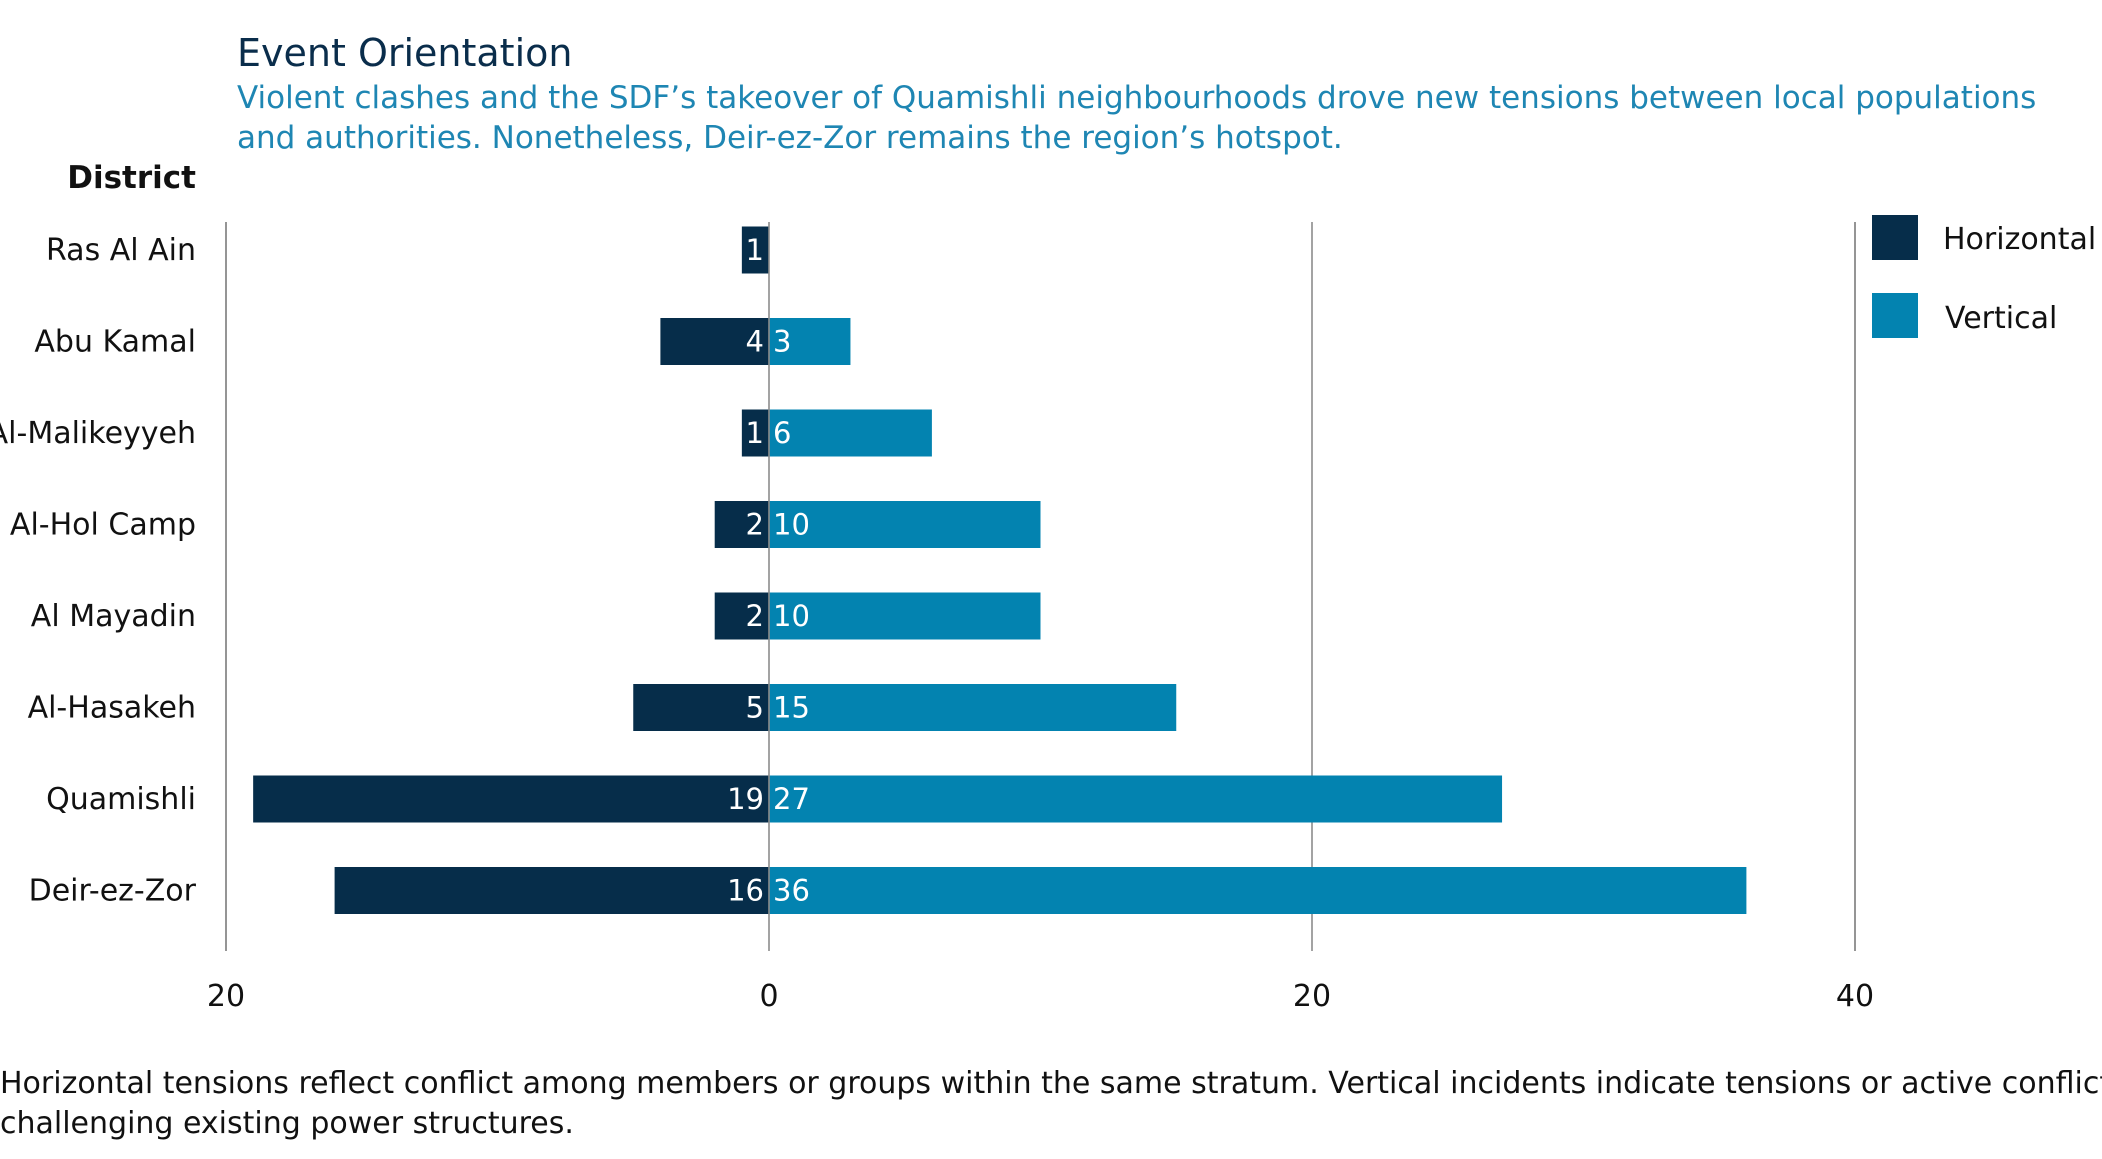 The height and width of the screenshot is (1159, 2102). Describe the element at coordinates (755, 342) in the screenshot. I see `data-label-horizontal-abu-kamal: 4` at that location.